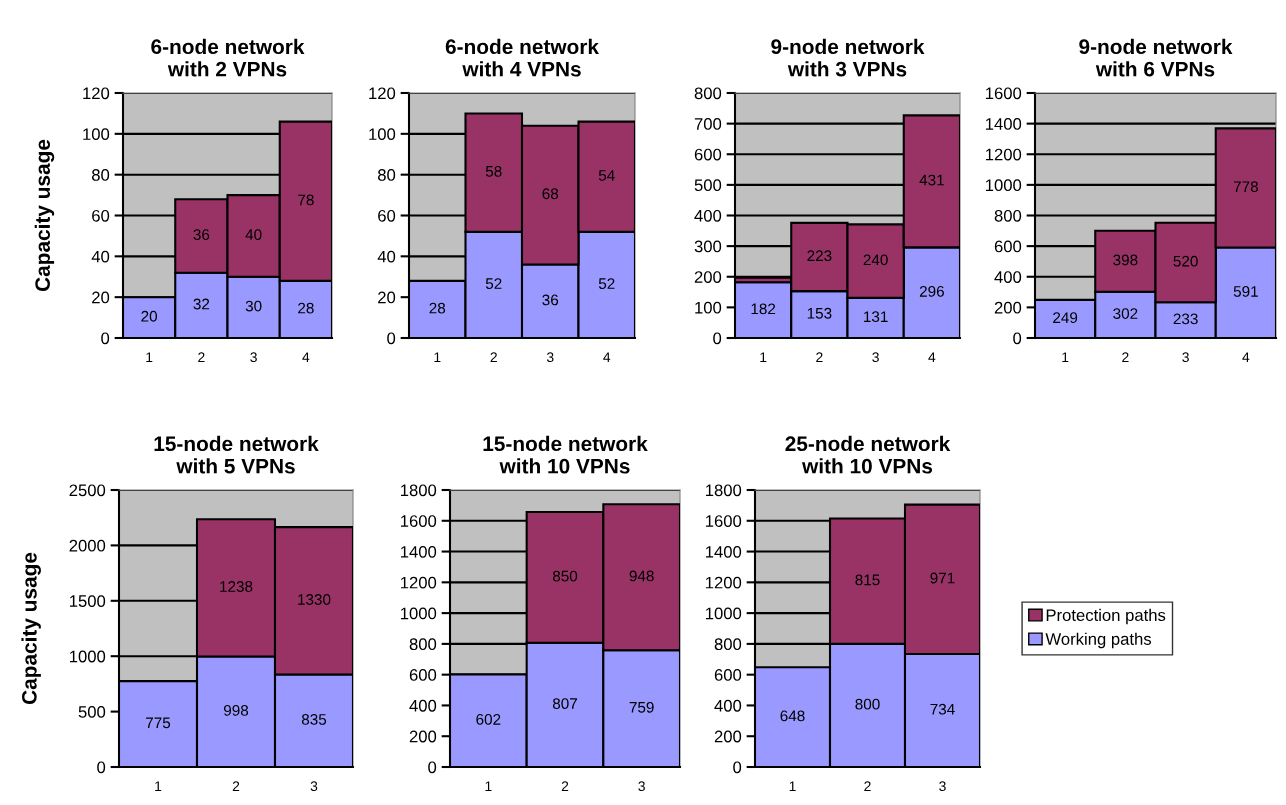 The width and height of the screenshot is (1286, 805). I want to click on data-label: 40, so click(253, 235).